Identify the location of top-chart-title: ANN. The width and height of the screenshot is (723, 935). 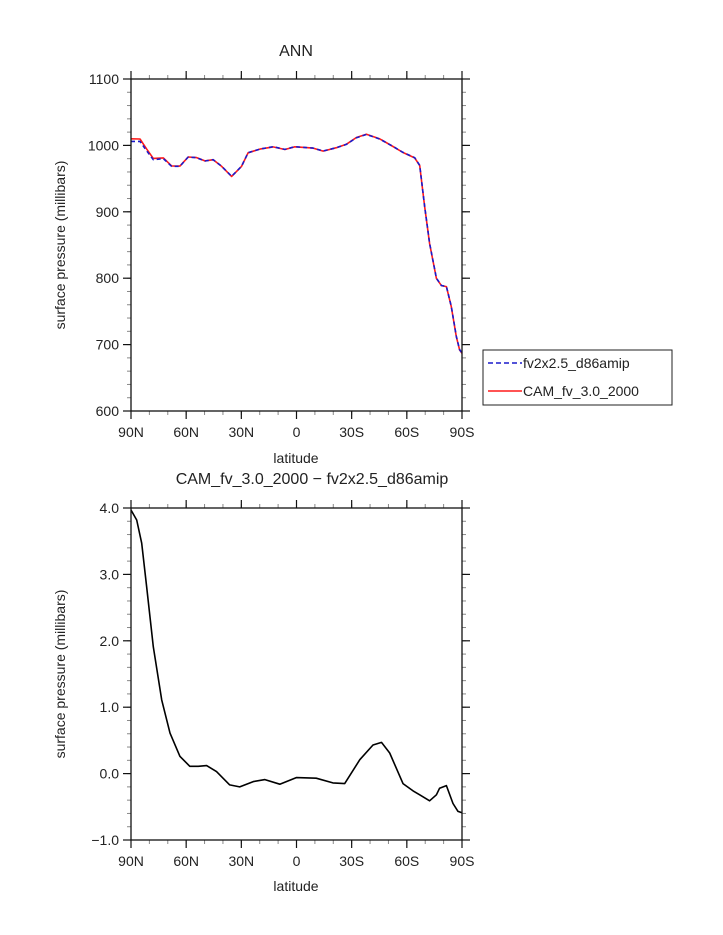
(296, 51).